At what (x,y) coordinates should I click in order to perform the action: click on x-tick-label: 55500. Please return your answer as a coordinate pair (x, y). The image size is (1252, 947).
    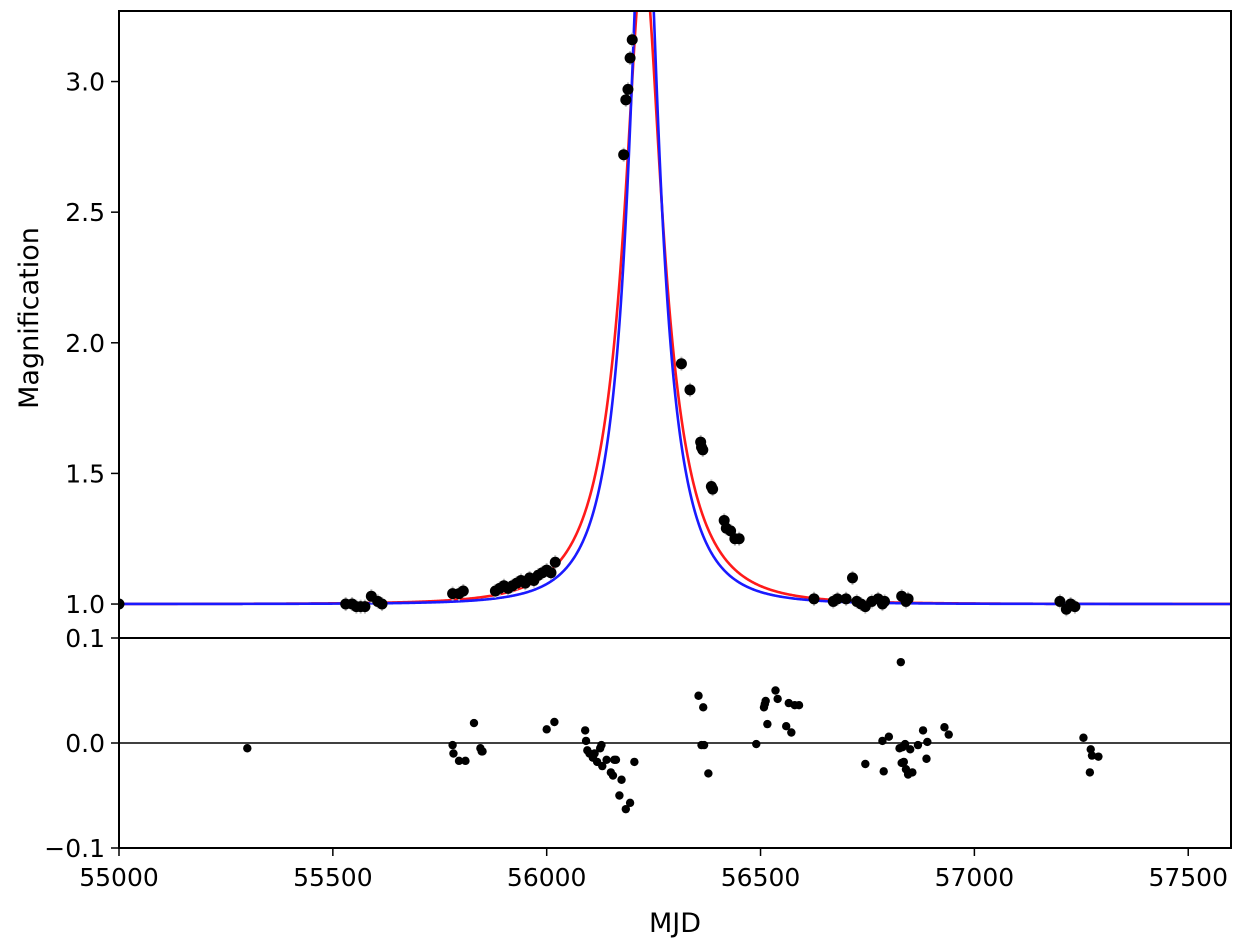
    Looking at the image, I should click on (333, 877).